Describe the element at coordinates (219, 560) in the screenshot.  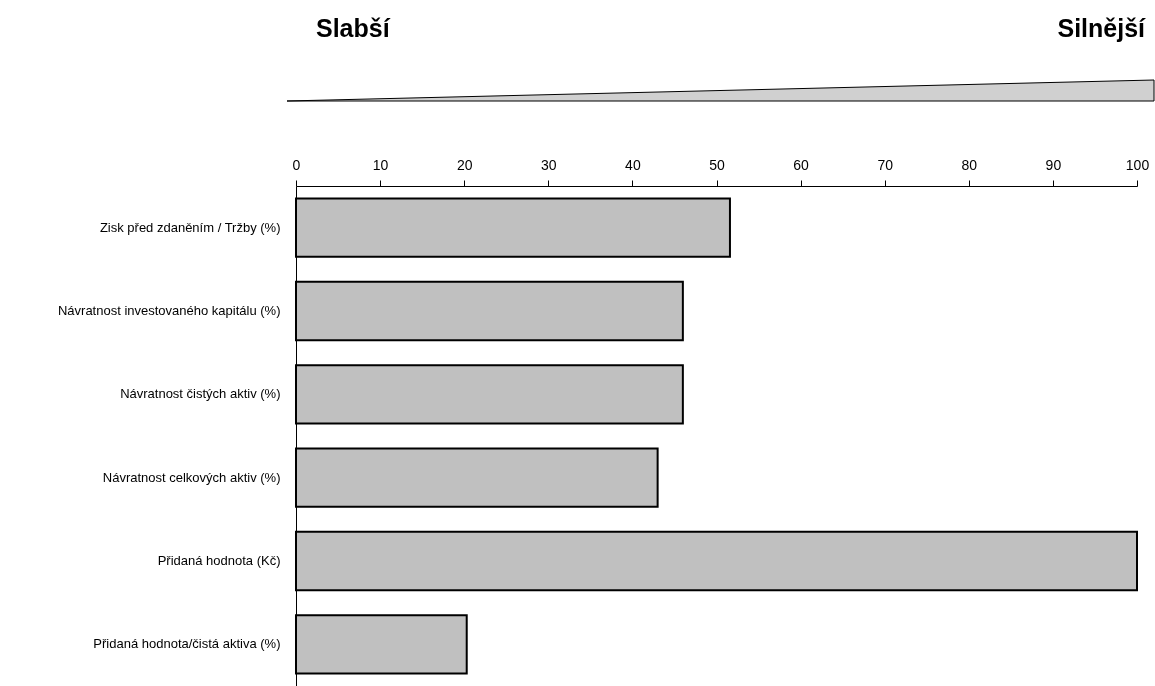
I see `y-tick-label: Přidaná hodnota (Kč)` at that location.